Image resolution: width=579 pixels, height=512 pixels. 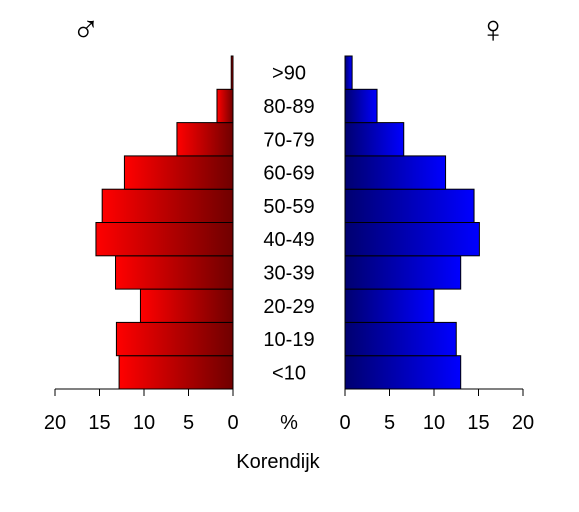 I want to click on age-label-10-19: 10-19, so click(x=288, y=340).